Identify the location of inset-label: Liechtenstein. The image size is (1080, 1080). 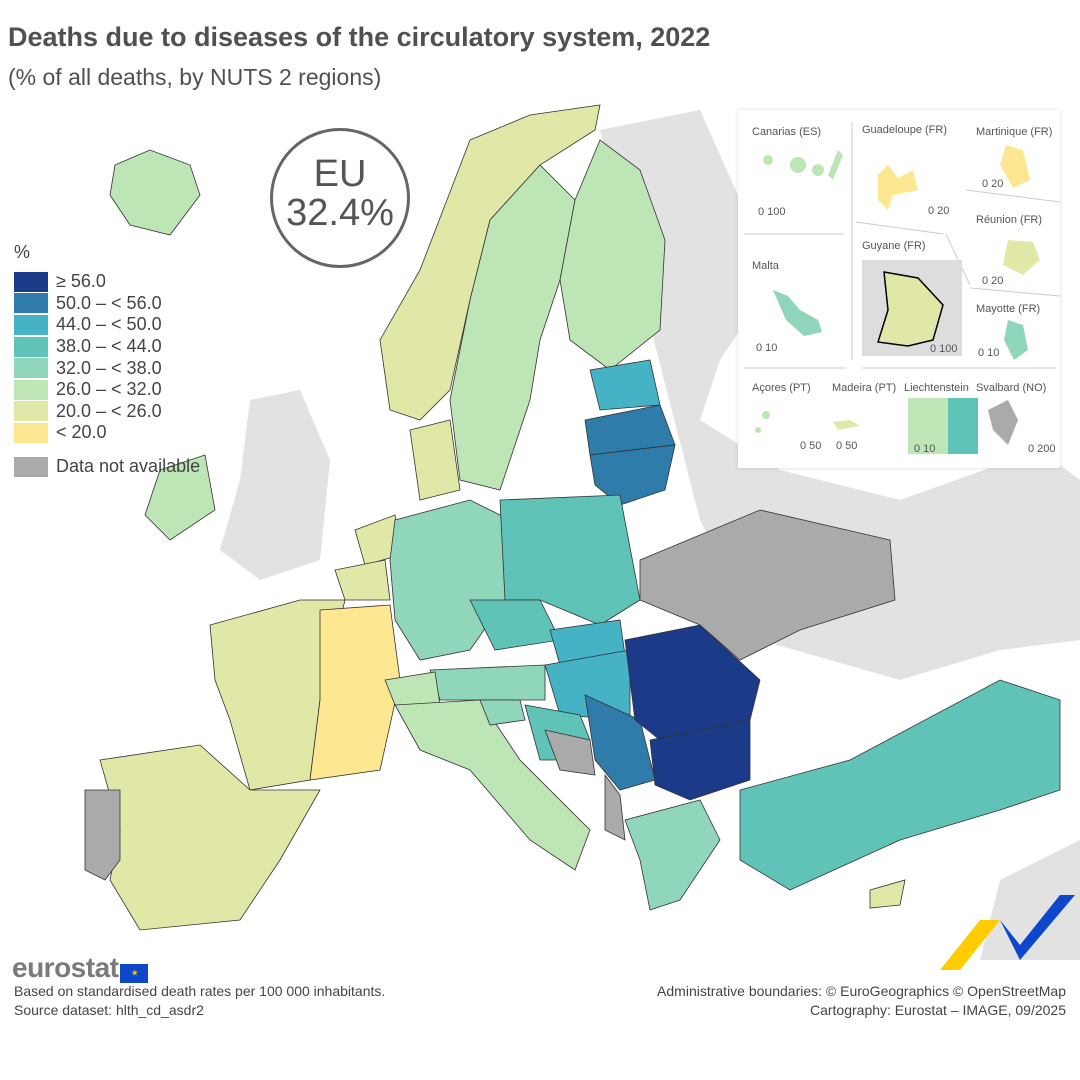
(936, 388).